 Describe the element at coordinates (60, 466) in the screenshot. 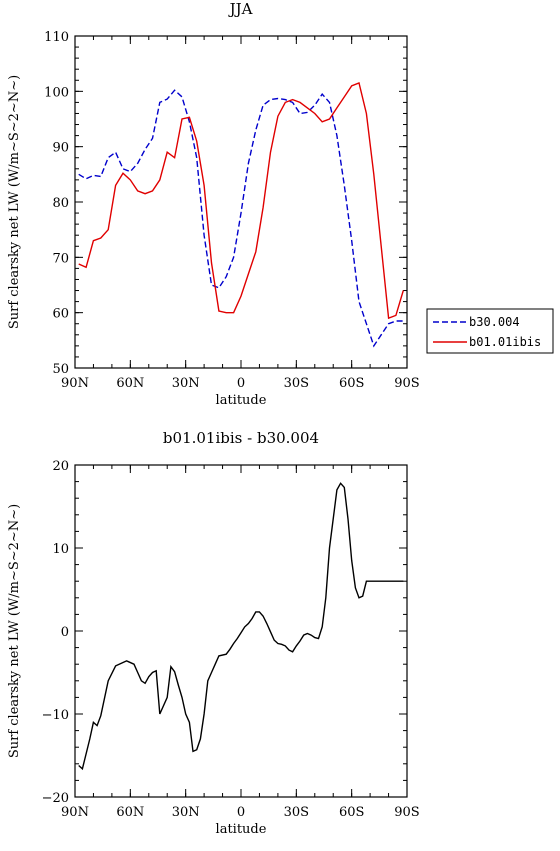

I see `y-tick-label: 20` at that location.